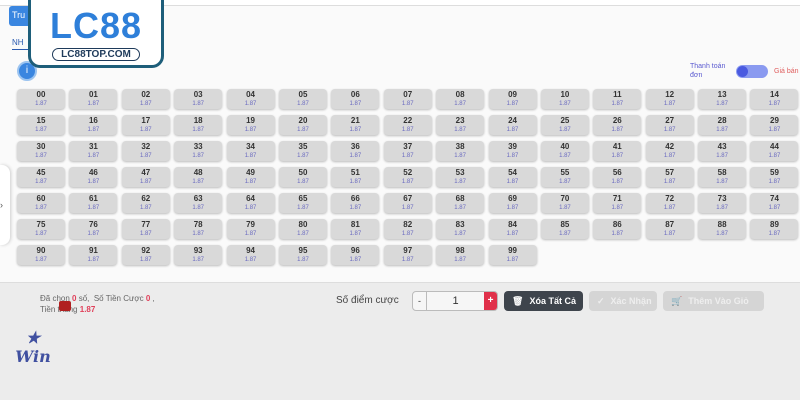 Image resolution: width=800 pixels, height=400 pixels. What do you see at coordinates (564, 177) in the screenshot?
I see `number-cell-55: 55 1.87` at bounding box center [564, 177].